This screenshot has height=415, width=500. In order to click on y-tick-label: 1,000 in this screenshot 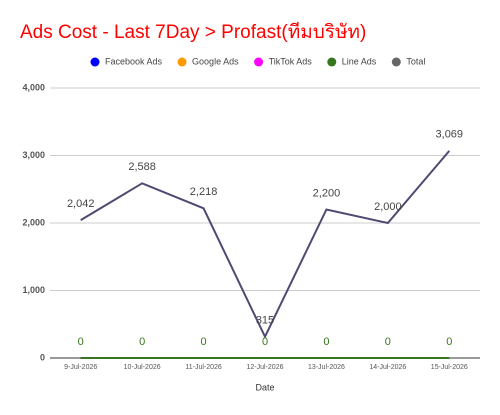, I will do `click(33, 290)`.